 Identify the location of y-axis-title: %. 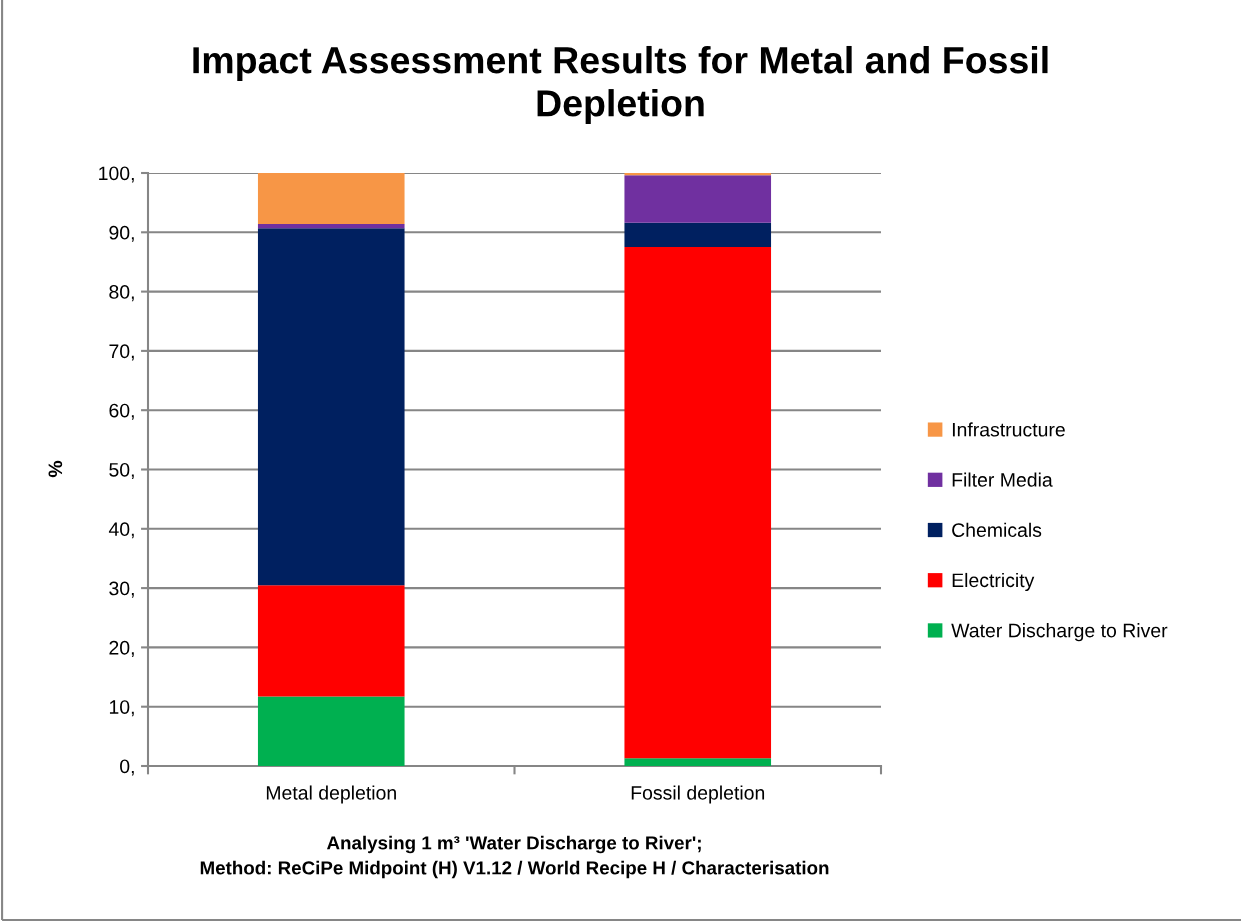
(55, 469).